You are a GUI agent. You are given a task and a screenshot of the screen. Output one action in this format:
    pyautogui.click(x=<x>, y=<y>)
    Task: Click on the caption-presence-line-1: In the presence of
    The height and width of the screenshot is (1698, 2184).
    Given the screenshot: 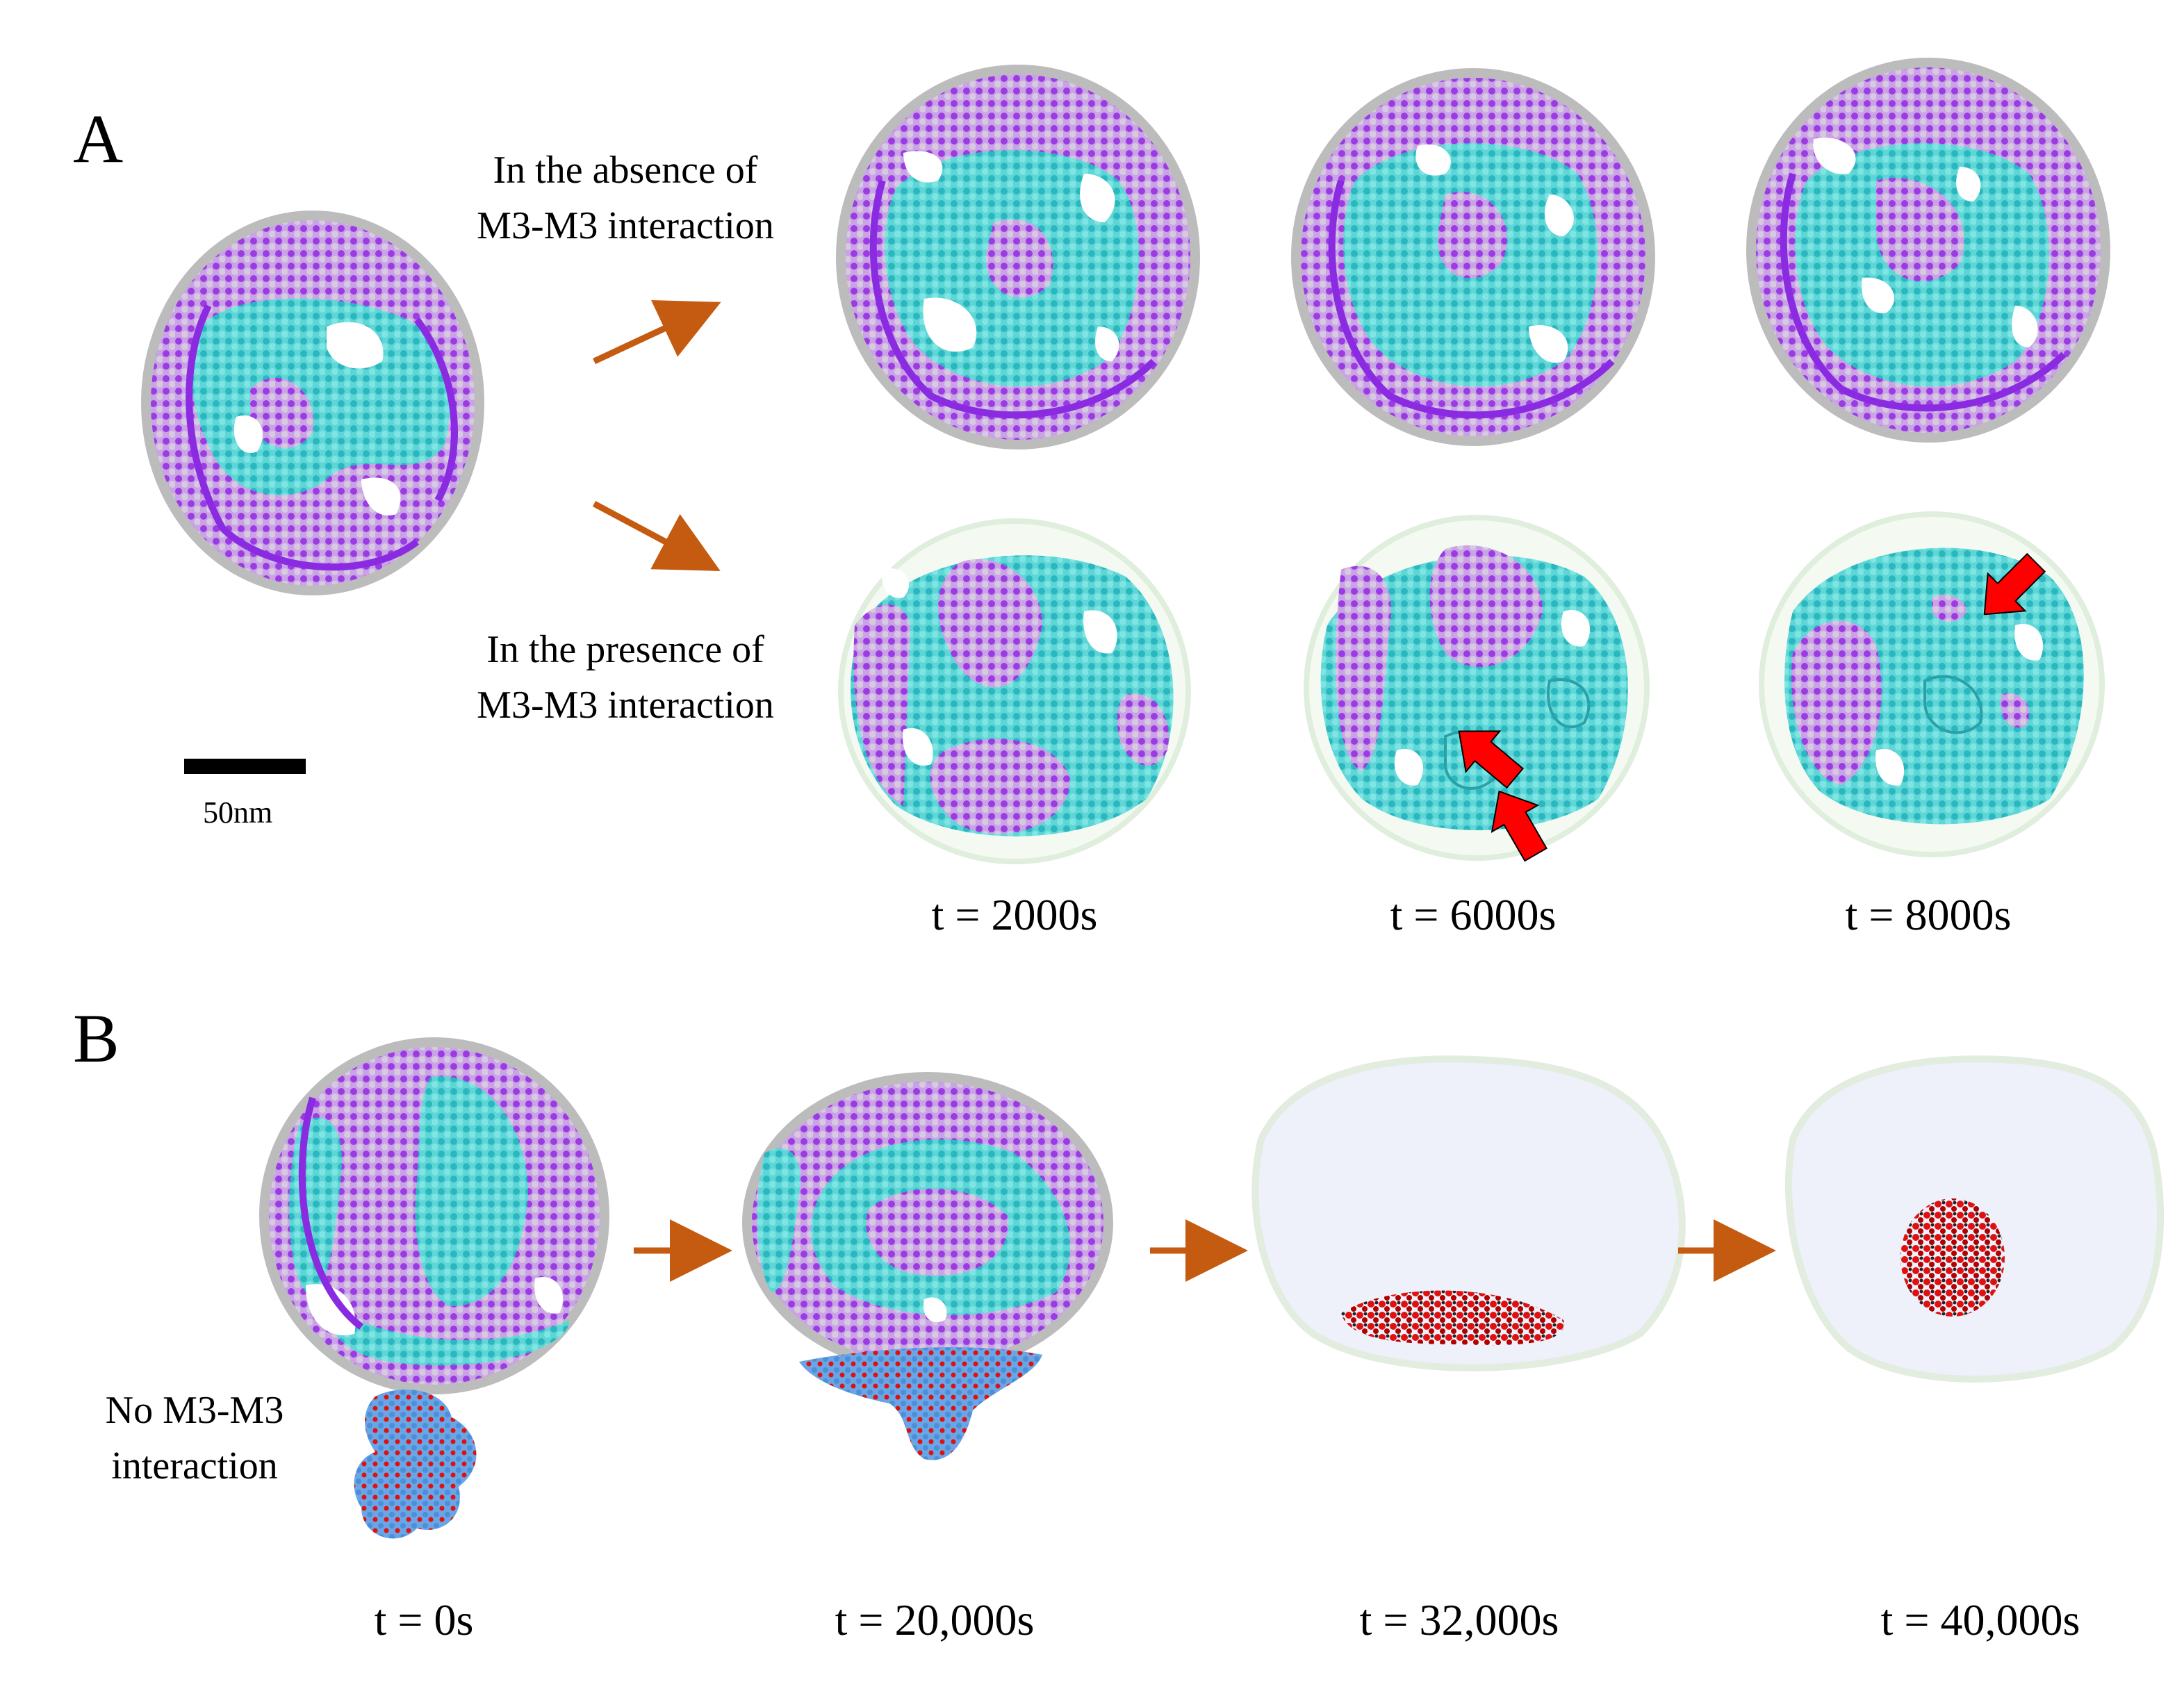 What is the action you would take?
    pyautogui.click(x=625, y=649)
    